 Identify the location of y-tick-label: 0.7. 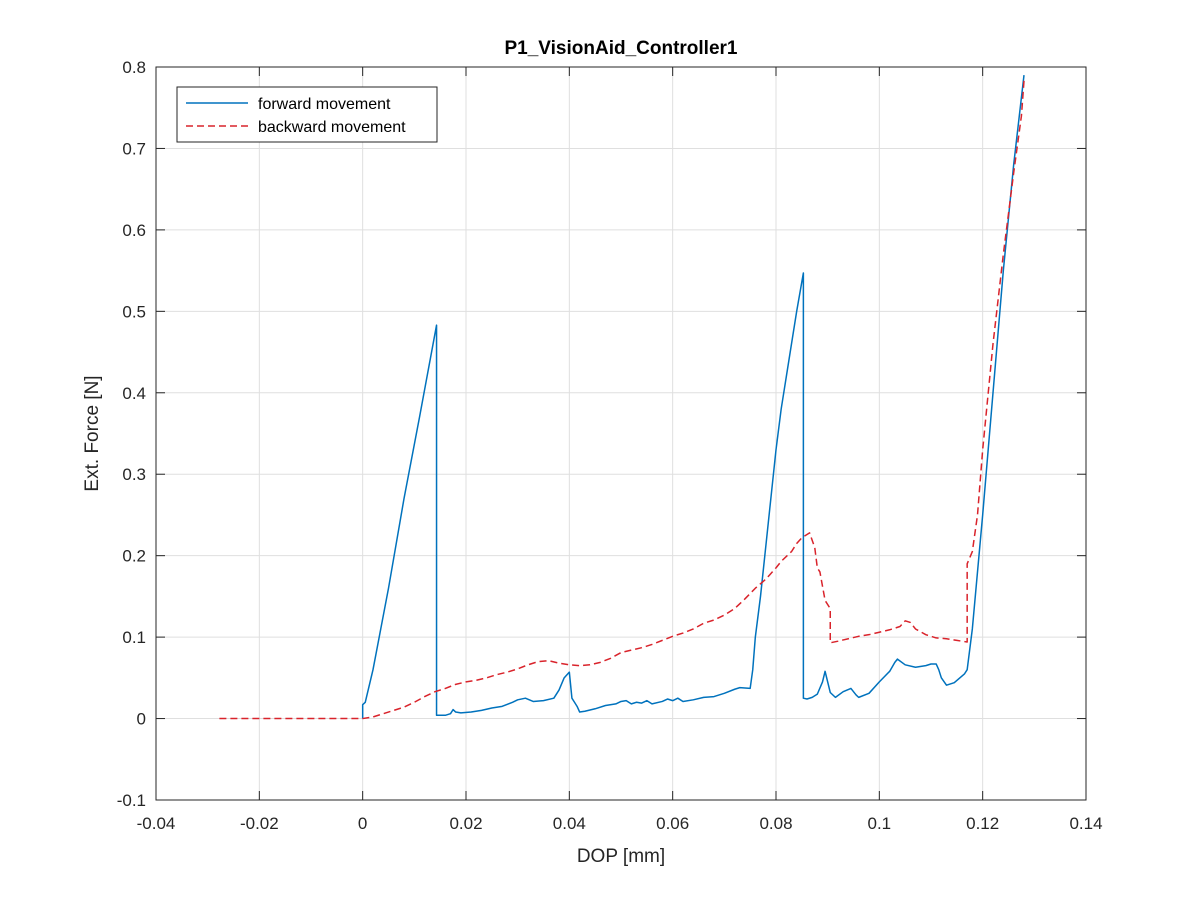
(134, 148).